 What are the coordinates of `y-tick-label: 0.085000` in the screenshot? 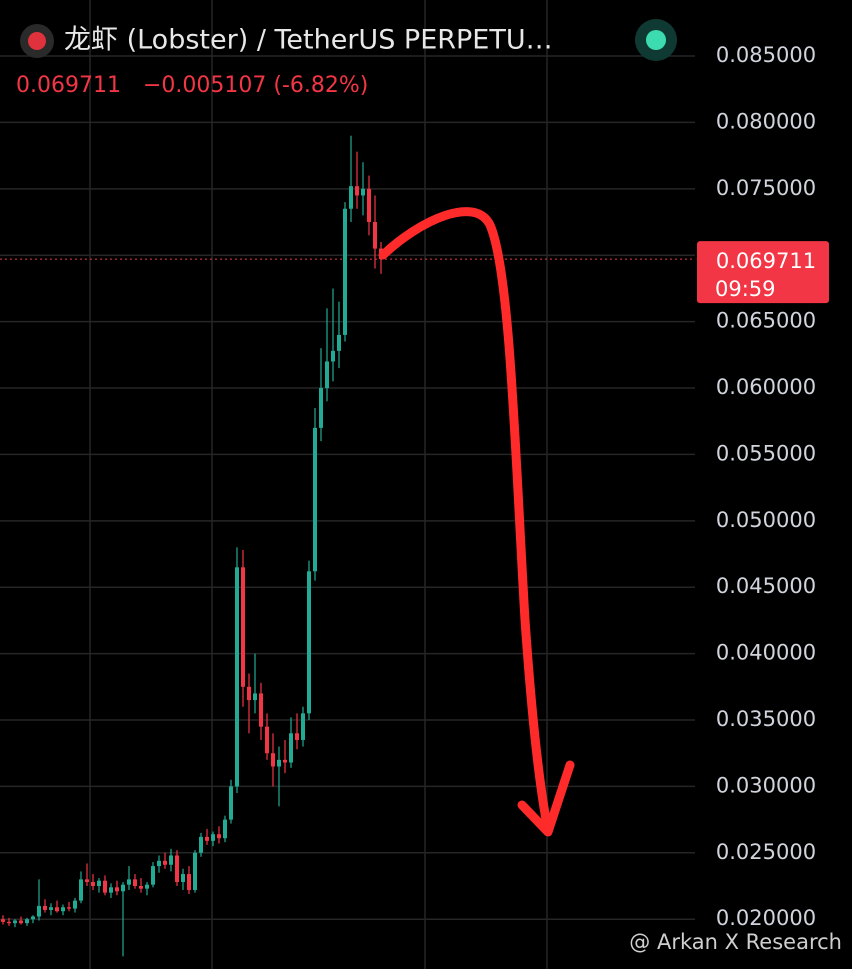 It's located at (766, 55).